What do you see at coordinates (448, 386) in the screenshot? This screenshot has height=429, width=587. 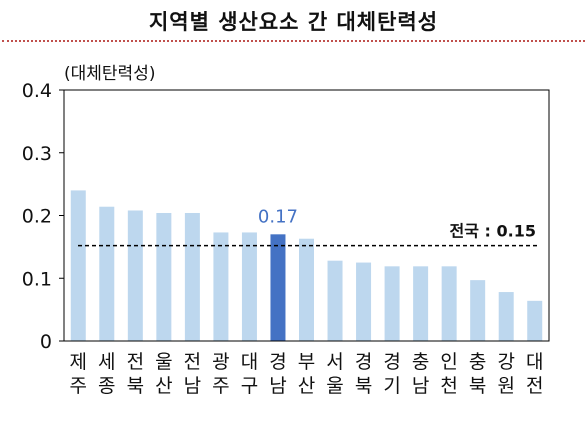 I see `x-tick-label: 천` at bounding box center [448, 386].